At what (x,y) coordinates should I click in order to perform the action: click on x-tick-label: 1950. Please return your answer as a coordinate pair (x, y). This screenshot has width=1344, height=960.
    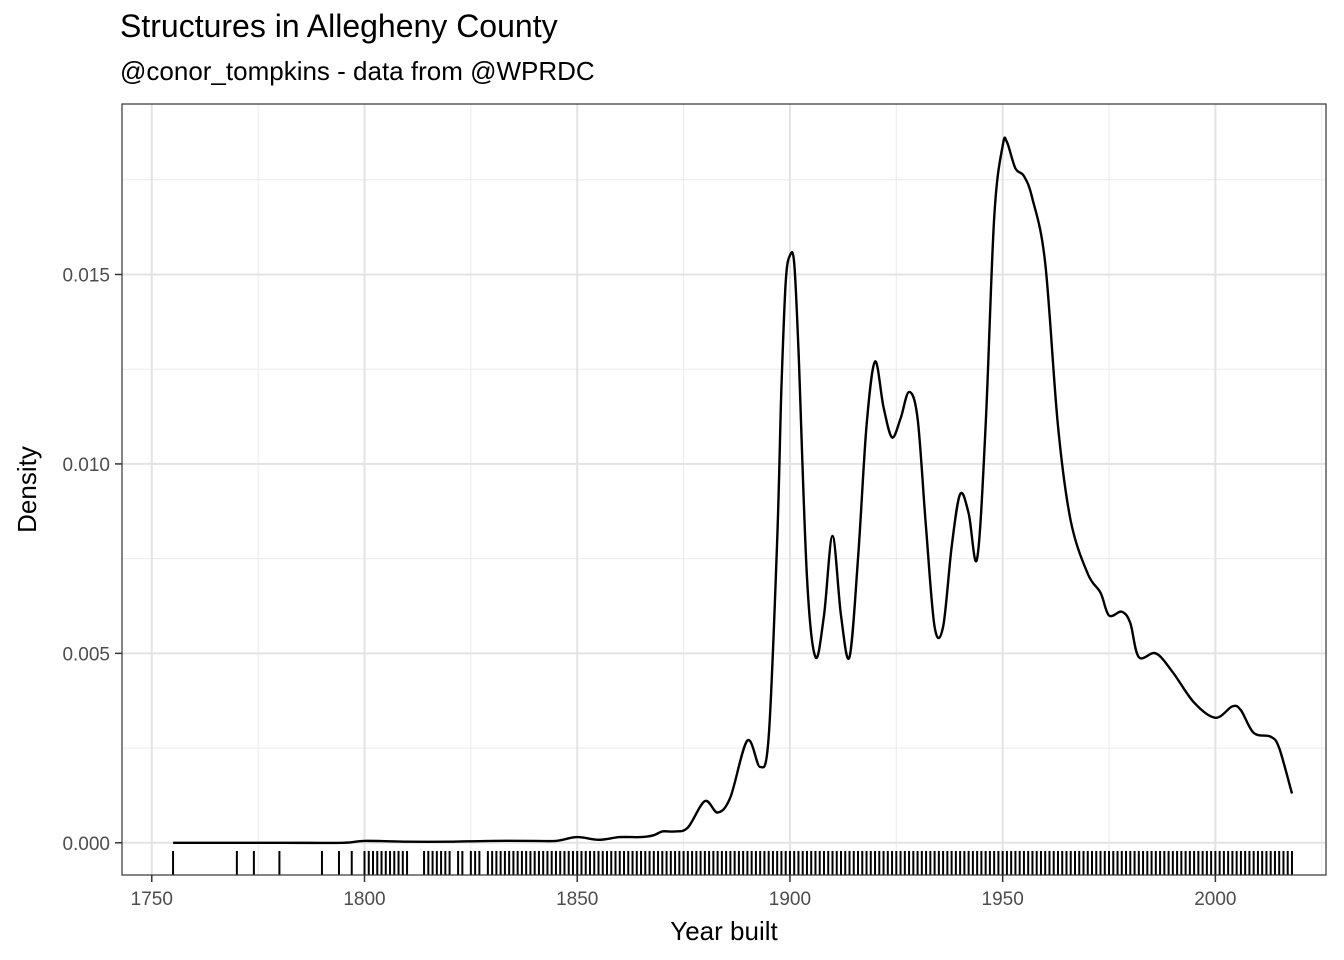
    Looking at the image, I should click on (1003, 899).